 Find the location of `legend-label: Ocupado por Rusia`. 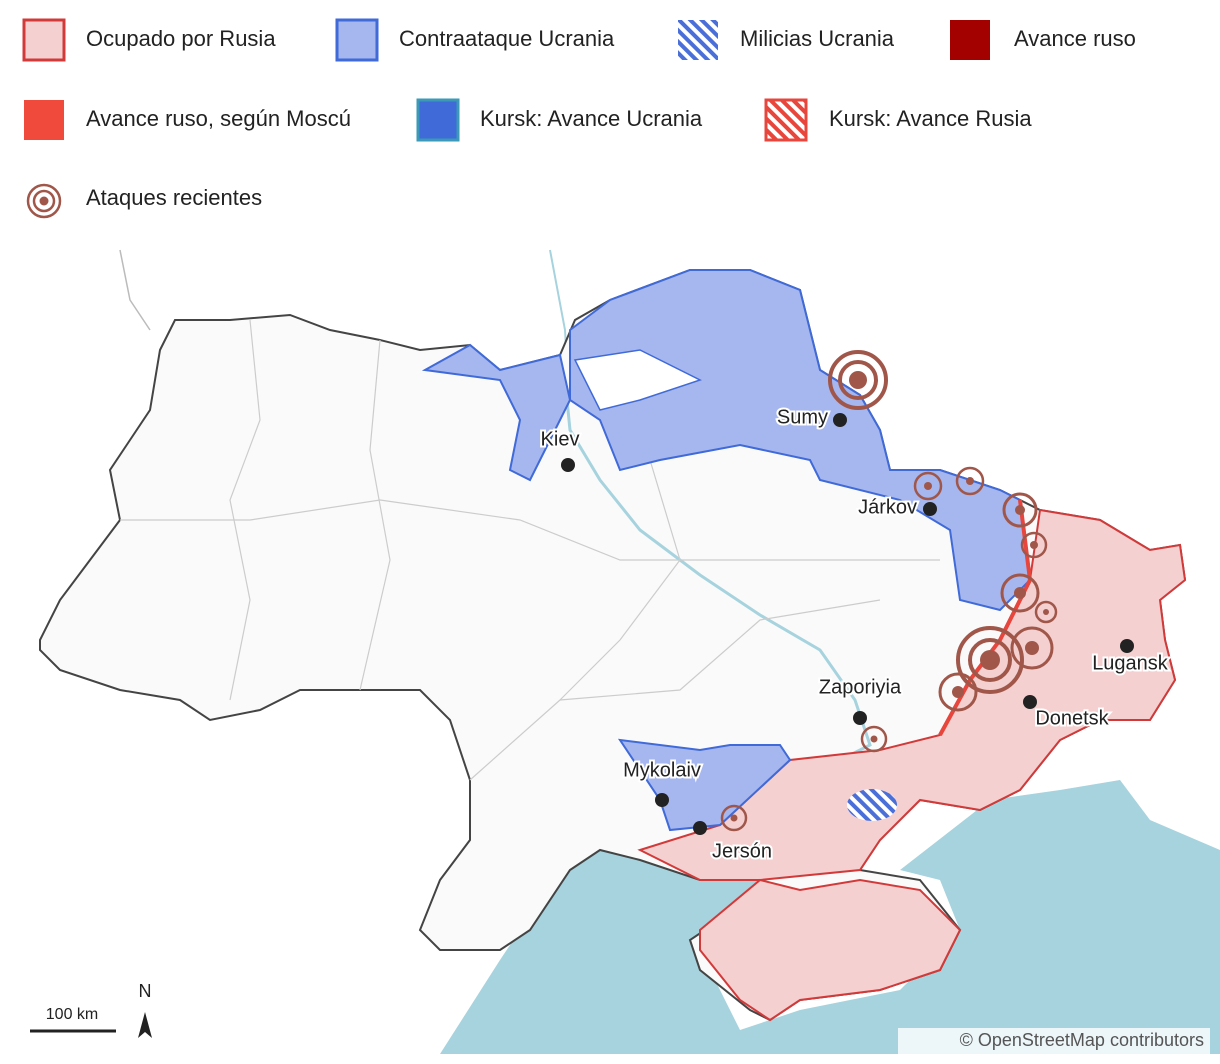

legend-label: Ocupado por Rusia is located at coordinates (181, 38).